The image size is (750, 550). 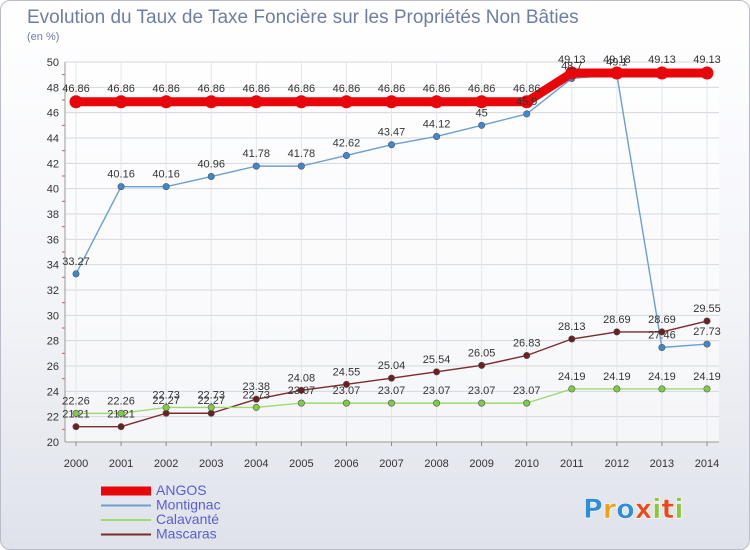 I want to click on data-label: 44.12, so click(x=437, y=124).